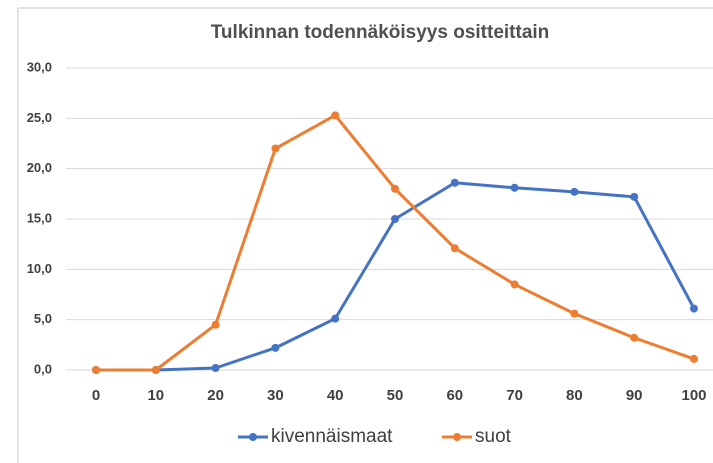  What do you see at coordinates (395, 395) in the screenshot?
I see `x-tick-label: 50` at bounding box center [395, 395].